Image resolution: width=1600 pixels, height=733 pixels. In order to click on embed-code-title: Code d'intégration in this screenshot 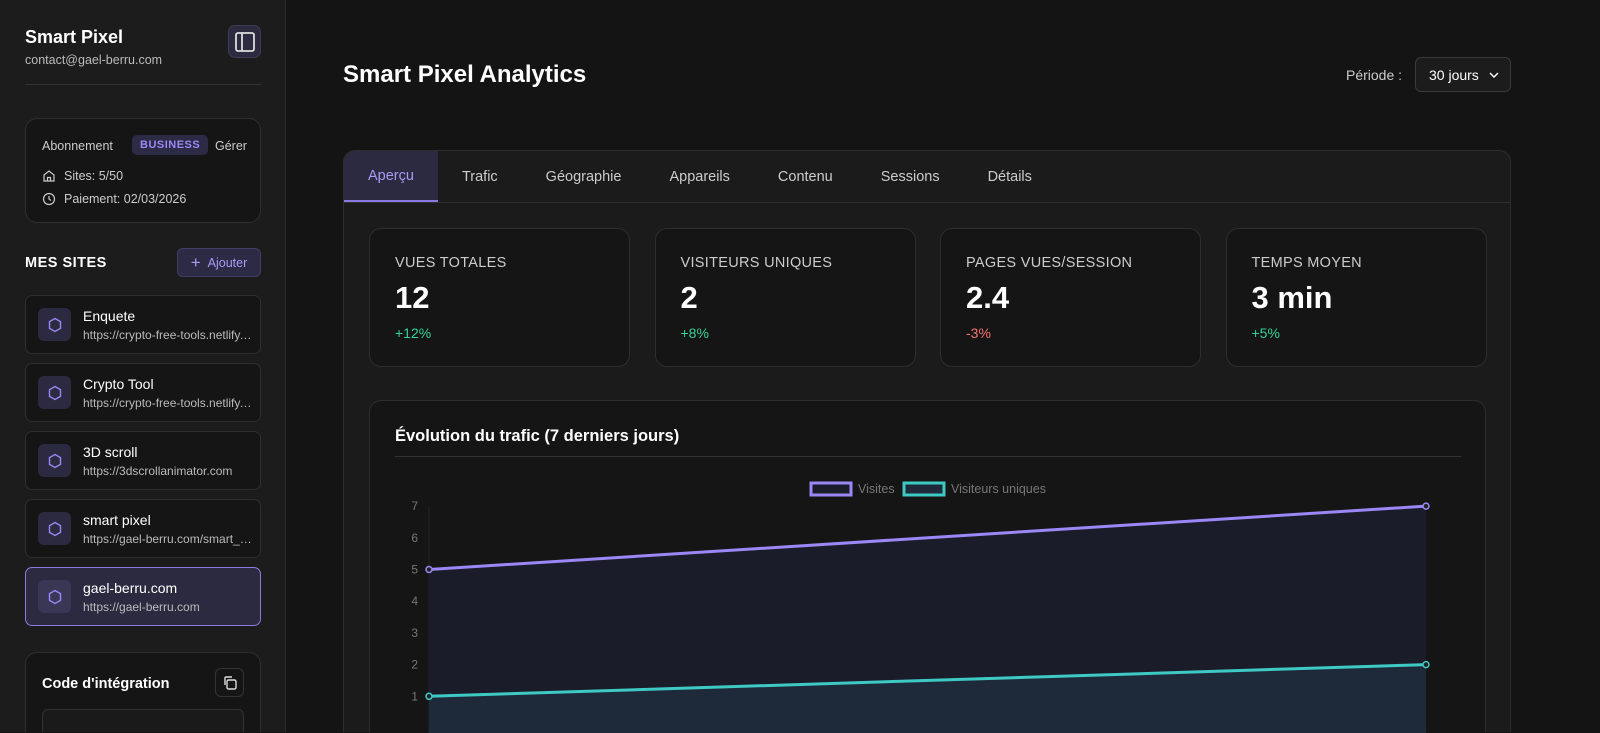, I will do `click(106, 684)`.